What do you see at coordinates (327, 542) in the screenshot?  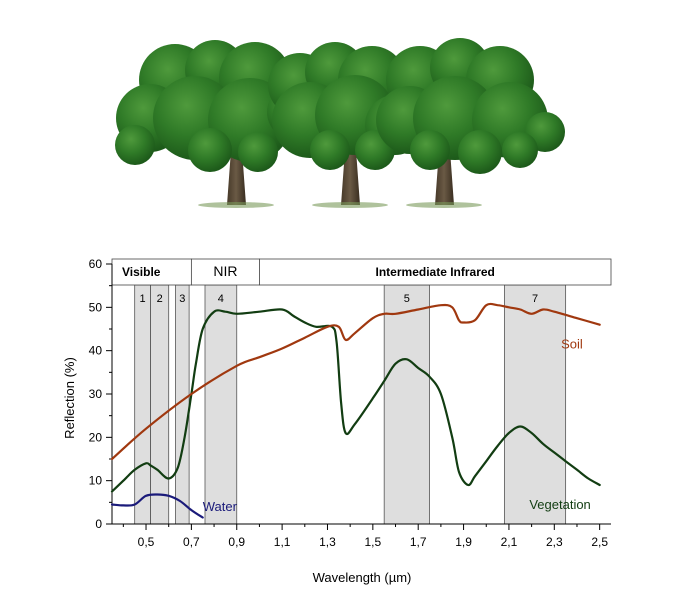 I see `x-tick-label: 1,3` at bounding box center [327, 542].